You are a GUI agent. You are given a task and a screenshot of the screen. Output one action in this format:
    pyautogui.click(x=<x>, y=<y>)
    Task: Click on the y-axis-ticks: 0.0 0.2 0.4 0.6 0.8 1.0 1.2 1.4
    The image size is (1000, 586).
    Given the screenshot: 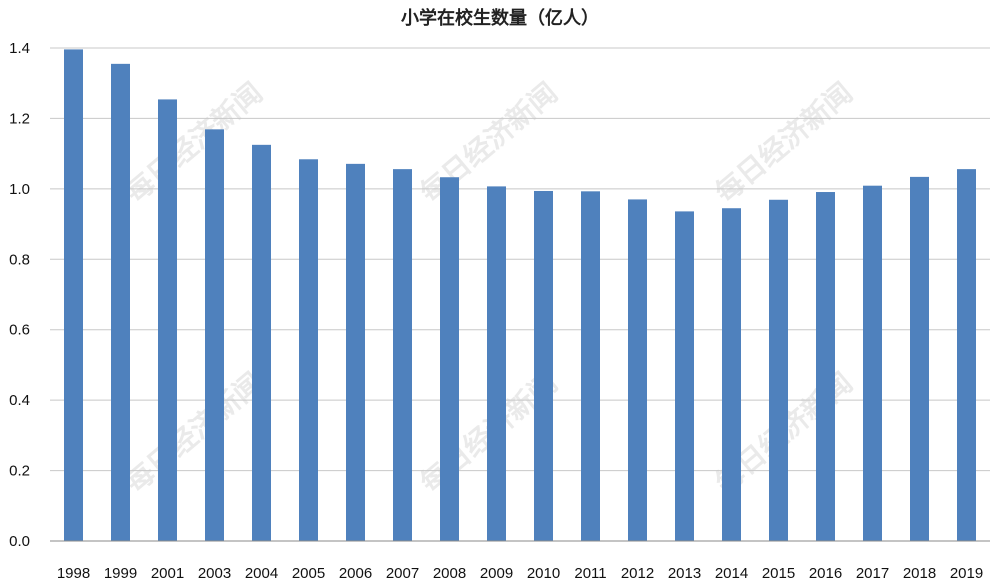 What is the action you would take?
    pyautogui.click(x=19, y=295)
    